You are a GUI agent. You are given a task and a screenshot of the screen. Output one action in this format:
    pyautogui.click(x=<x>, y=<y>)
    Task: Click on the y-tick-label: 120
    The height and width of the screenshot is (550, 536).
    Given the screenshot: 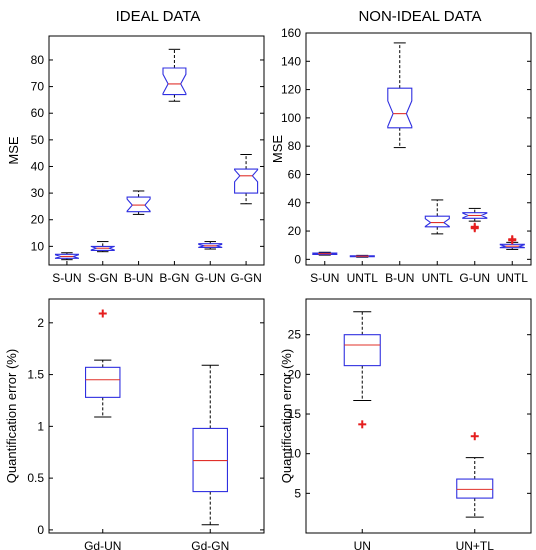 What is the action you would take?
    pyautogui.click(x=291, y=90)
    